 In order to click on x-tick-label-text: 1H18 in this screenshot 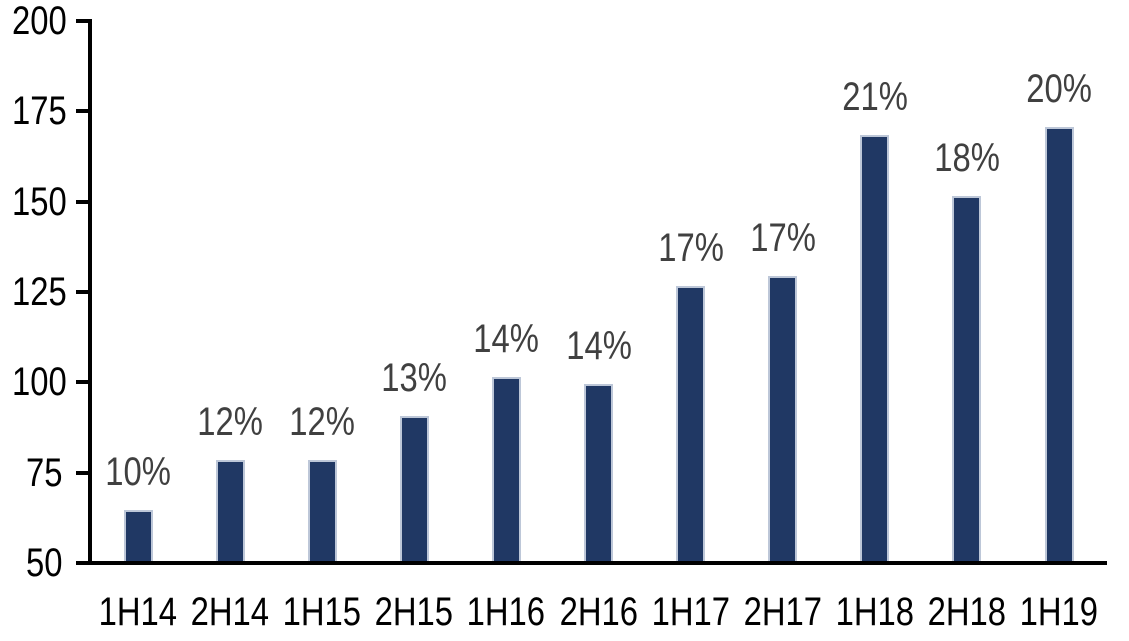, I will do `click(875, 612)`.